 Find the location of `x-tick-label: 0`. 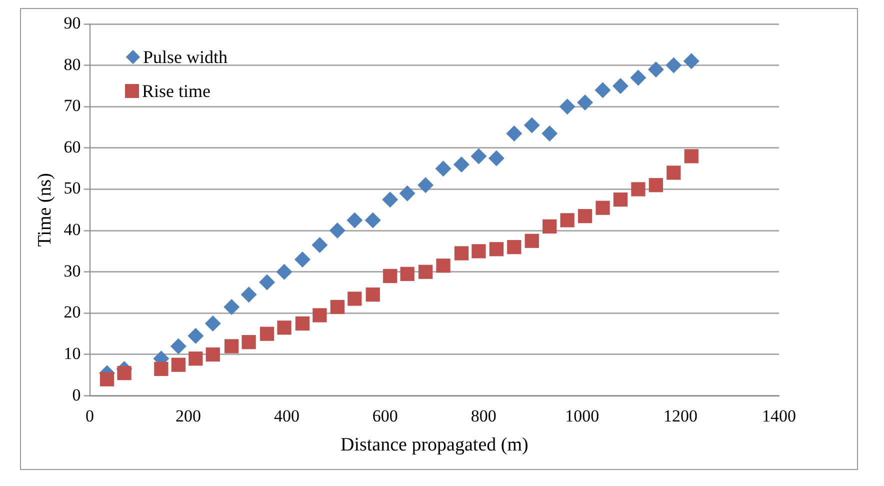

x-tick-label: 0 is located at coordinates (90, 416).